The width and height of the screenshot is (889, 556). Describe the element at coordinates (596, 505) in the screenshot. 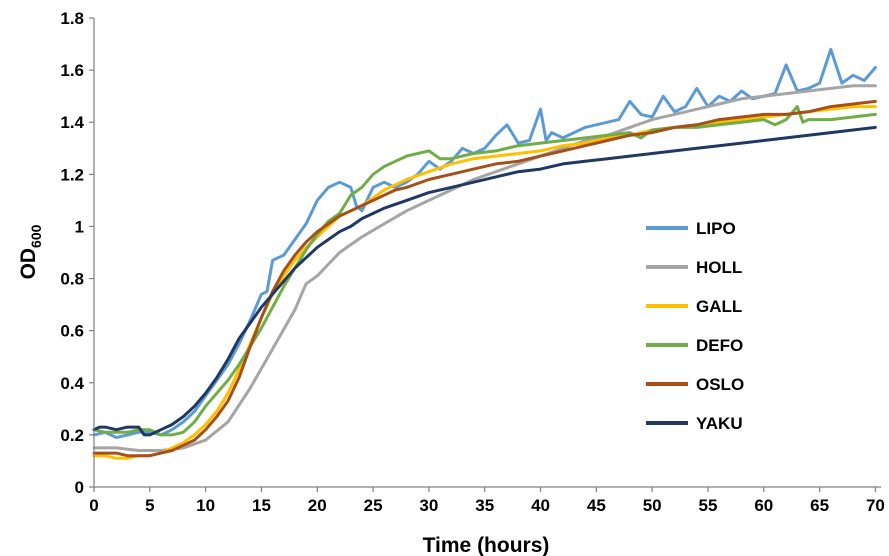

I see `x-tick-label: 45` at that location.